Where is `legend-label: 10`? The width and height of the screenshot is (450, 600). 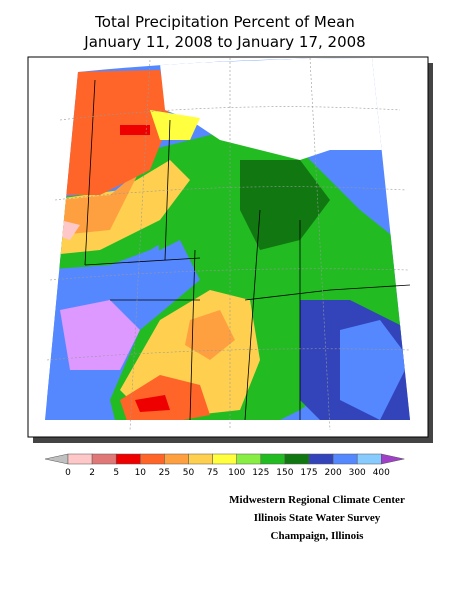
legend-label: 10 is located at coordinates (141, 473).